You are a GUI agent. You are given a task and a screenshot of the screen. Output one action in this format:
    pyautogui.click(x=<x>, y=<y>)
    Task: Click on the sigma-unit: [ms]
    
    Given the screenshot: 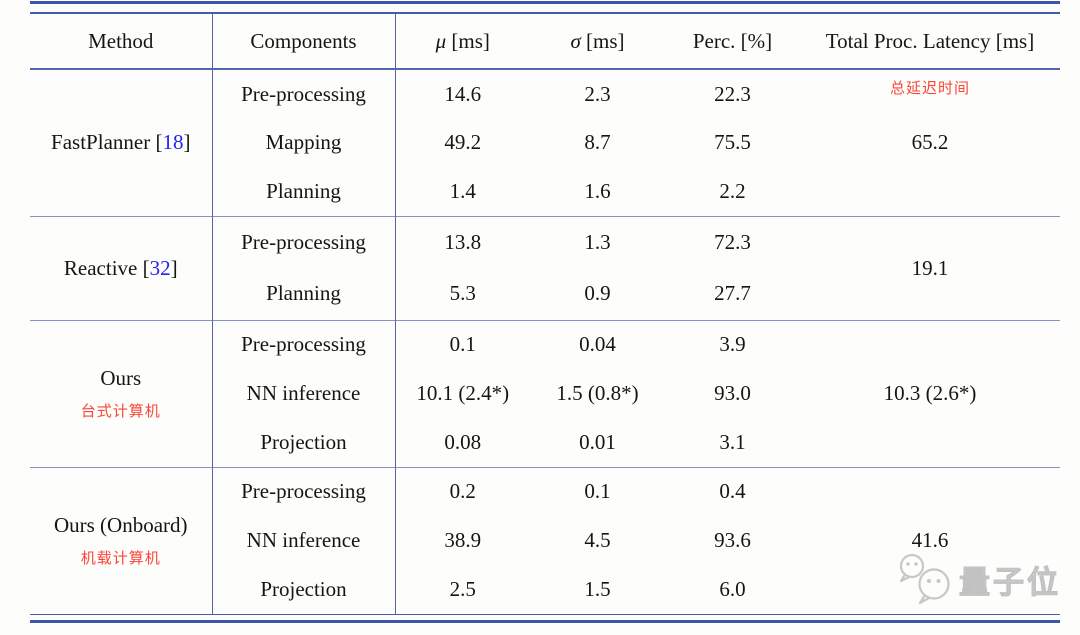 What is the action you would take?
    pyautogui.click(x=605, y=40)
    